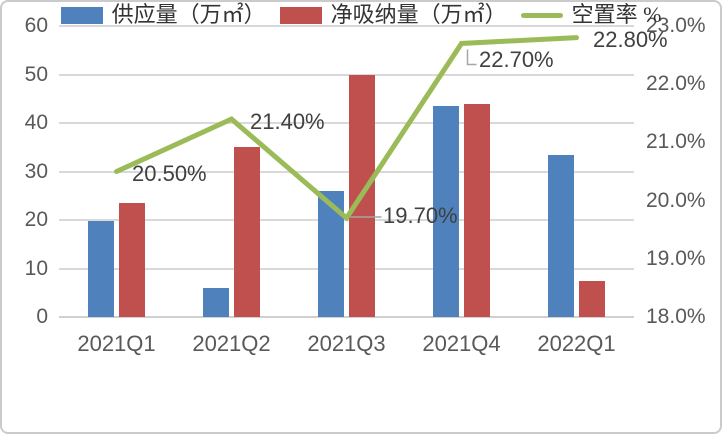  I want to click on legend-label: 供应量（万㎡）, so click(188, 14).